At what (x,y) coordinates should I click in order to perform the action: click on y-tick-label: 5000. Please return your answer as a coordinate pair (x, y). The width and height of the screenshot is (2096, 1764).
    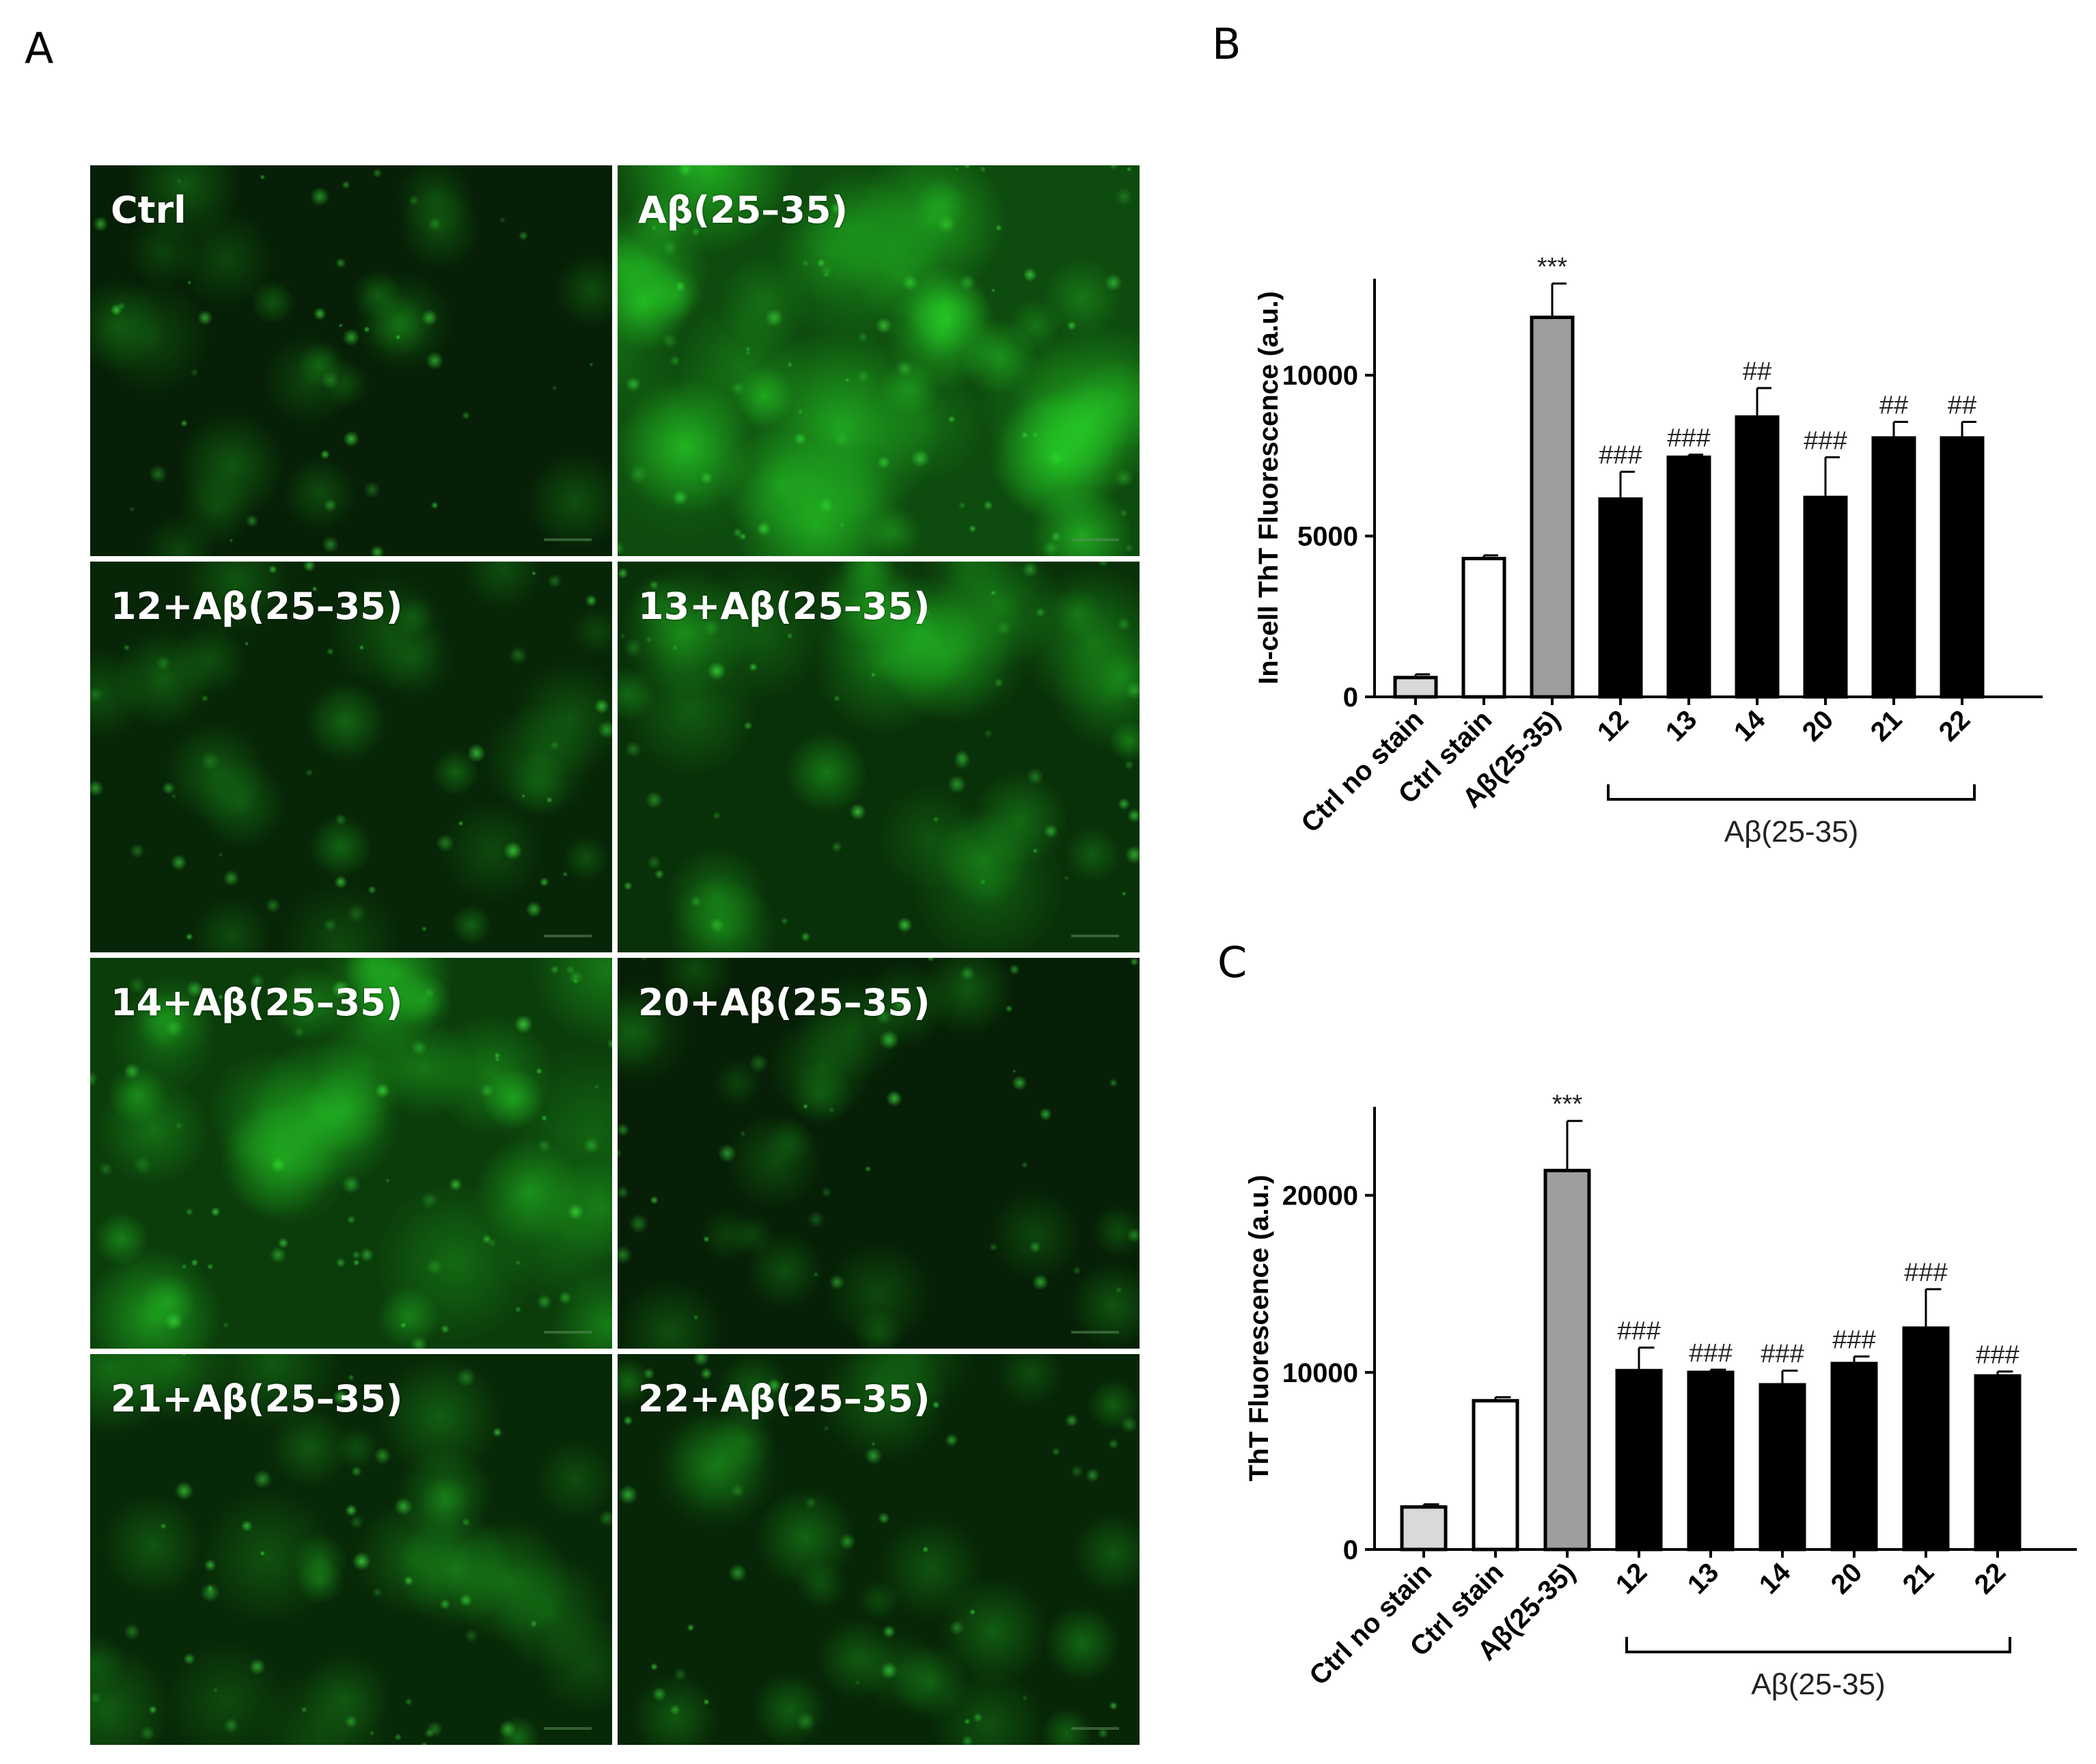
    Looking at the image, I should click on (1327, 537).